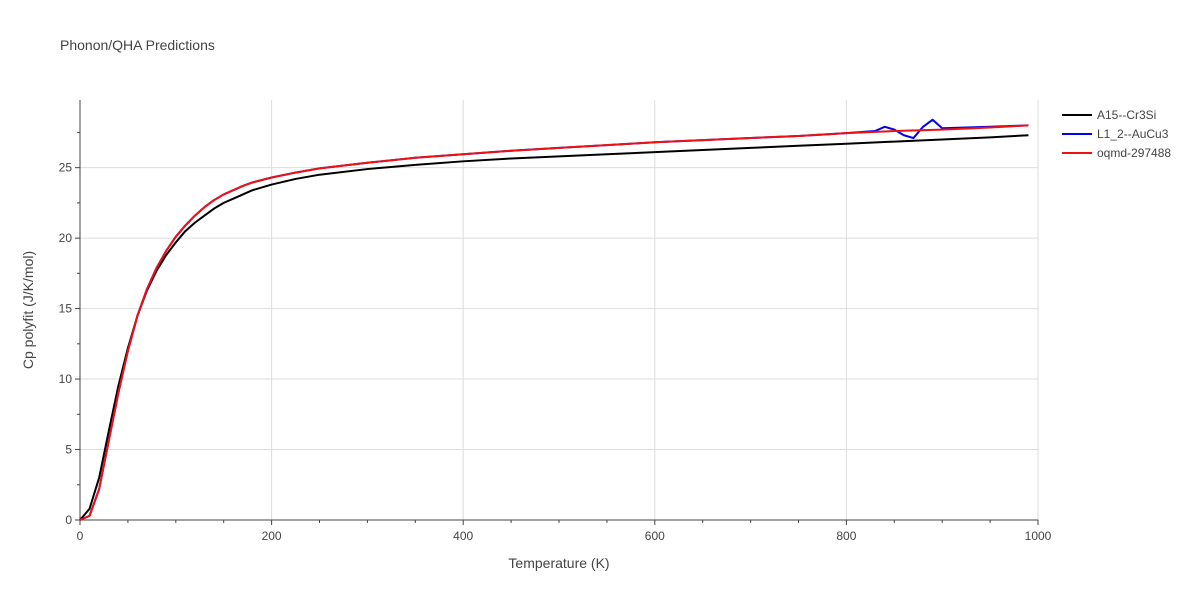 The image size is (1200, 600). What do you see at coordinates (1134, 153) in the screenshot?
I see `legend-label: oqmd-297488` at bounding box center [1134, 153].